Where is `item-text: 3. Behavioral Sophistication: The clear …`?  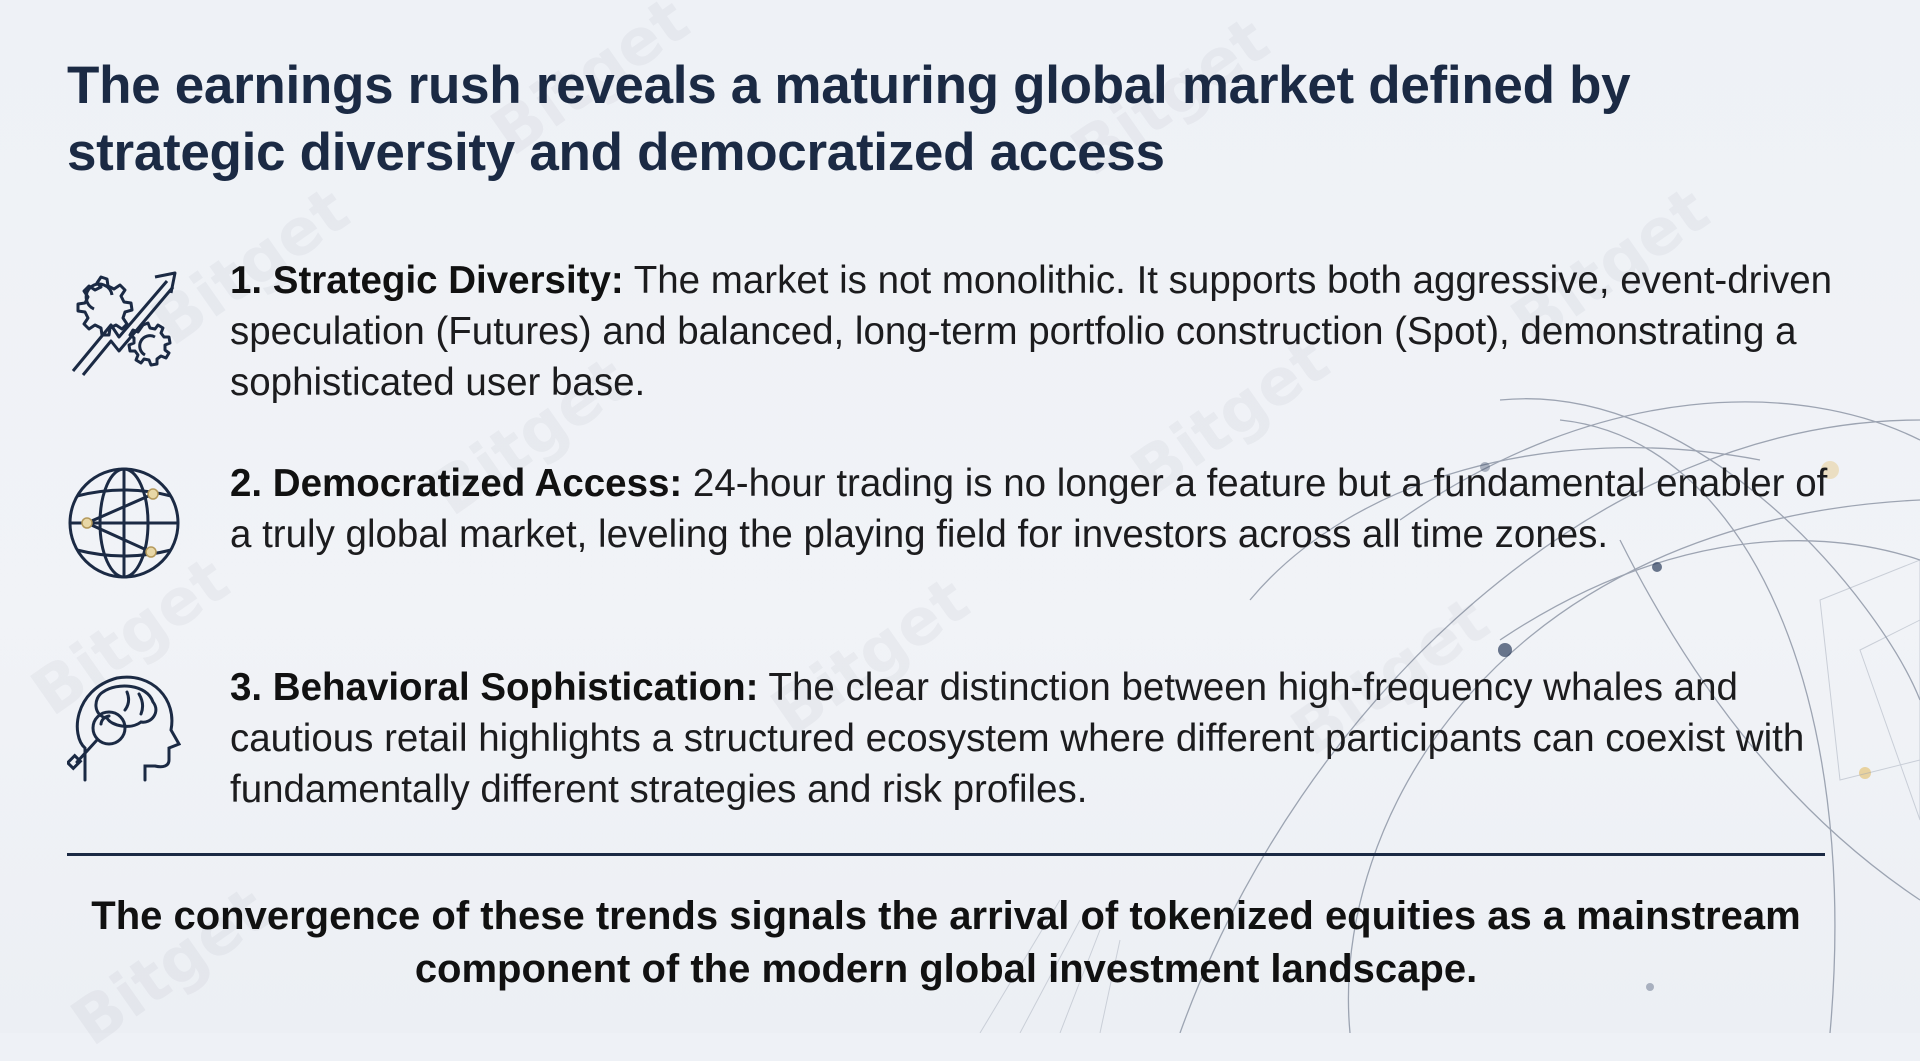 item-text: 3. Behavioral Sophistication: The clear … is located at coordinates (1040, 738).